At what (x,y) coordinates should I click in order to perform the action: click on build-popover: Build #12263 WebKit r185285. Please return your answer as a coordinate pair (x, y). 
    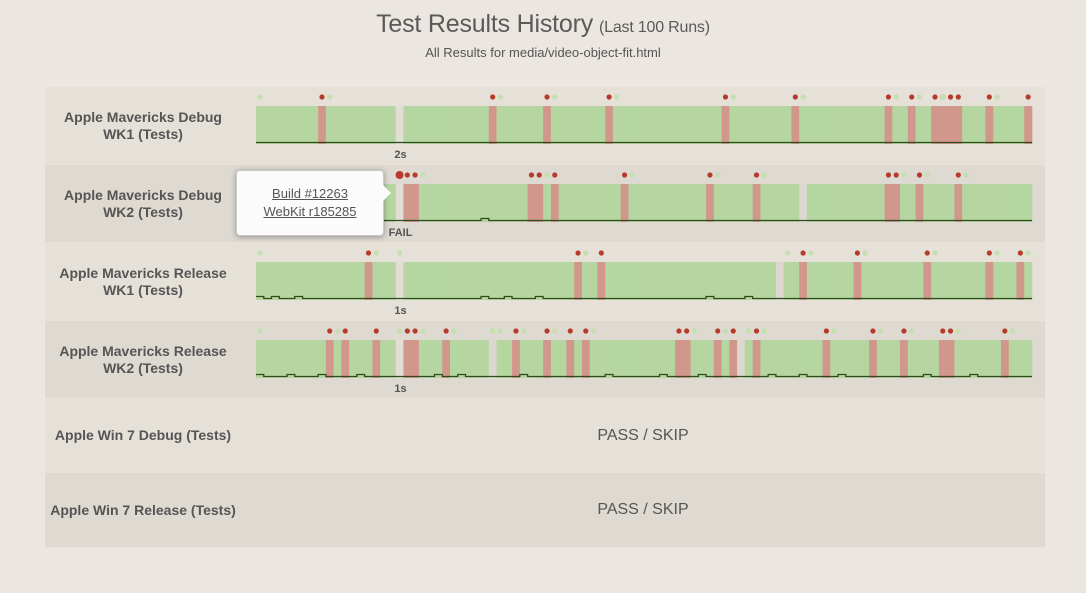
    Looking at the image, I should click on (313, 203).